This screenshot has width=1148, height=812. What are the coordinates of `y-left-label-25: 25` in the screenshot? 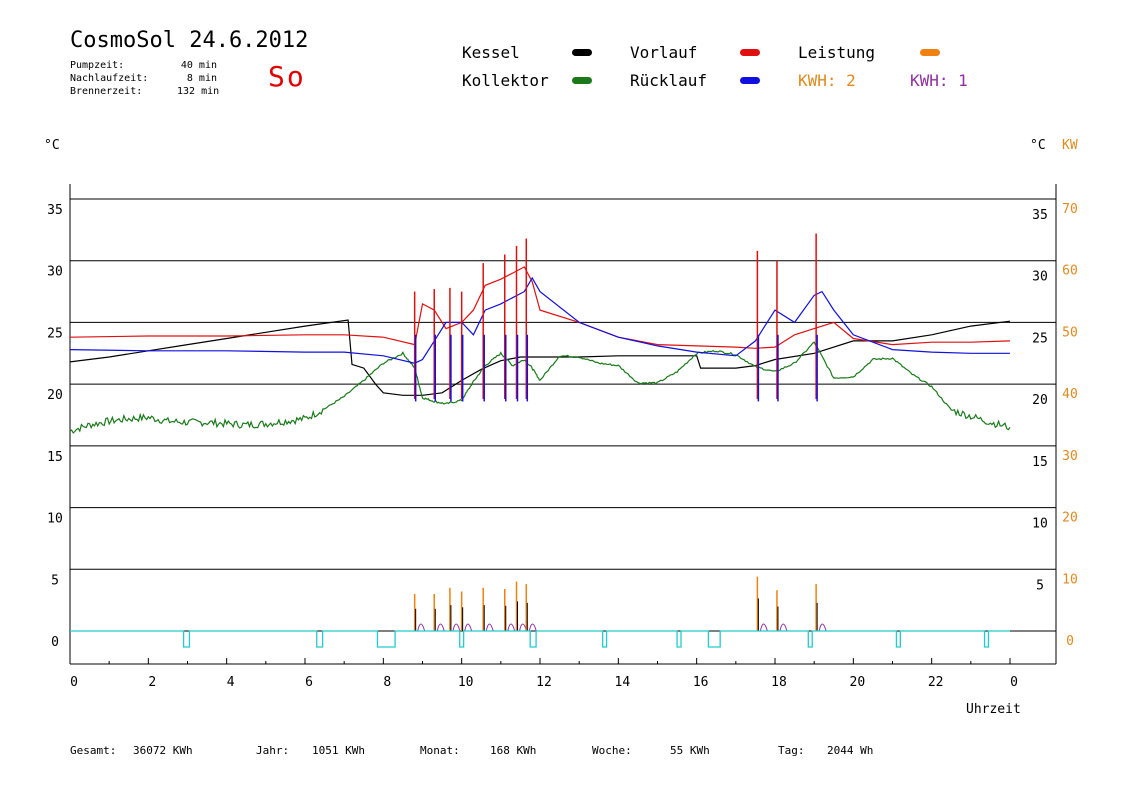 It's located at (55, 333).